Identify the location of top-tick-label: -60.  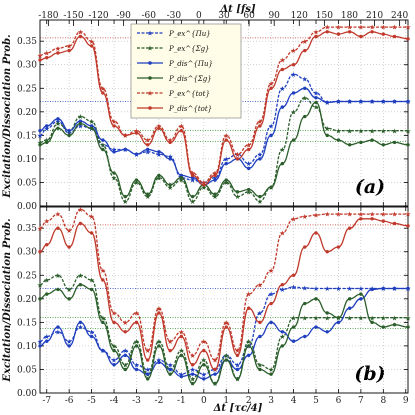
(148, 16).